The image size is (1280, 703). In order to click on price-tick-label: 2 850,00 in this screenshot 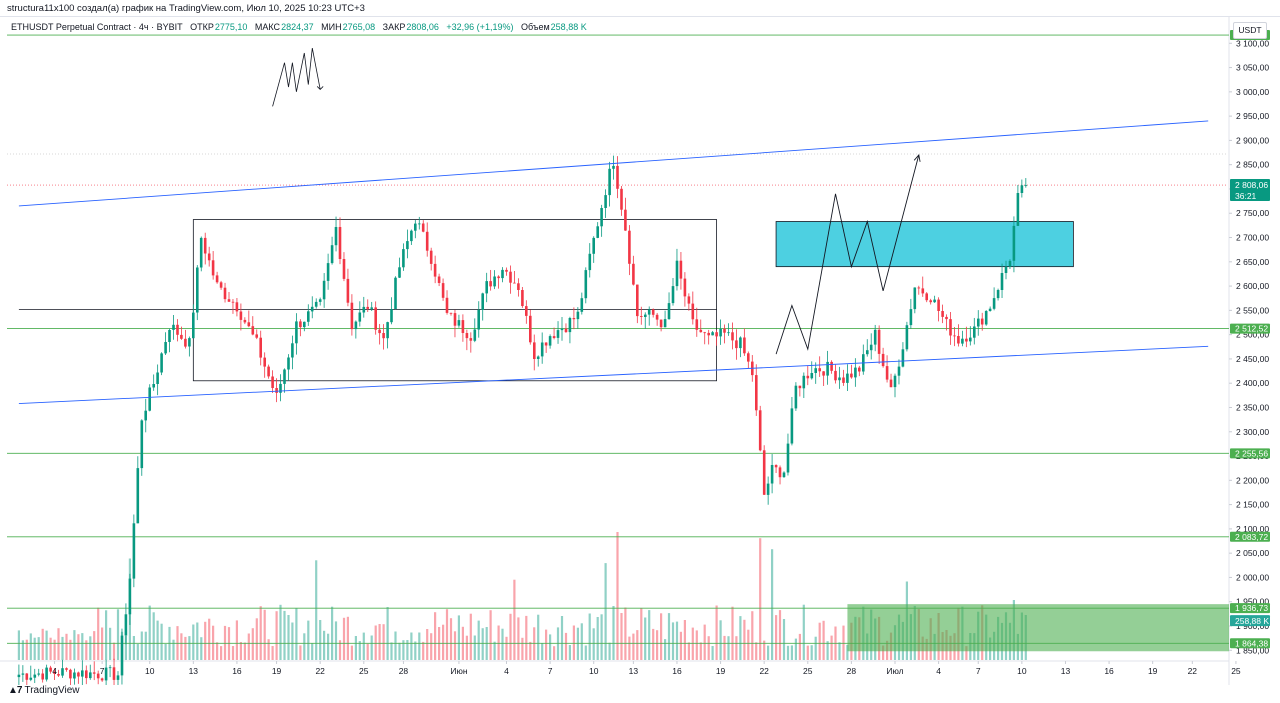, I will do `click(1252, 165)`.